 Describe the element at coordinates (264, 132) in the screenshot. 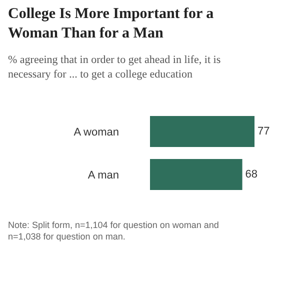

I see `data-label: 77` at that location.